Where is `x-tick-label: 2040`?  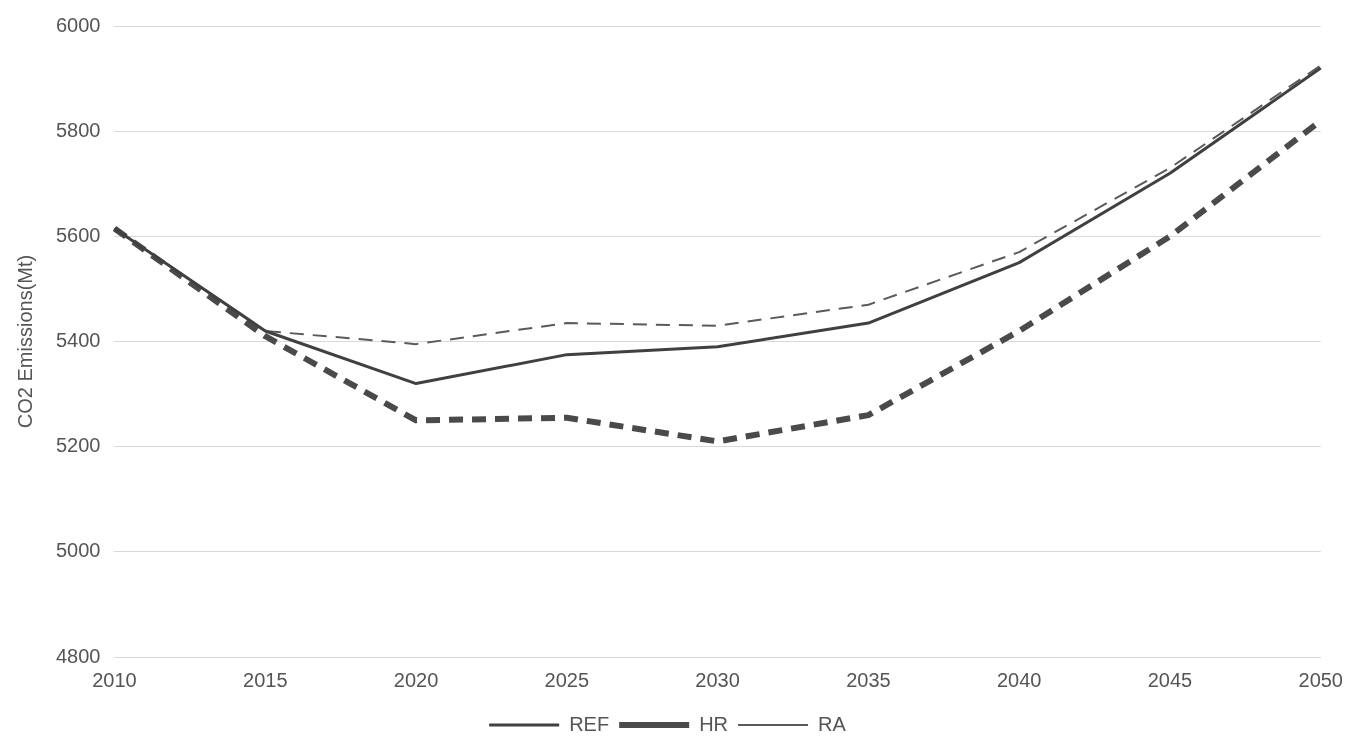
x-tick-label: 2040 is located at coordinates (1019, 679).